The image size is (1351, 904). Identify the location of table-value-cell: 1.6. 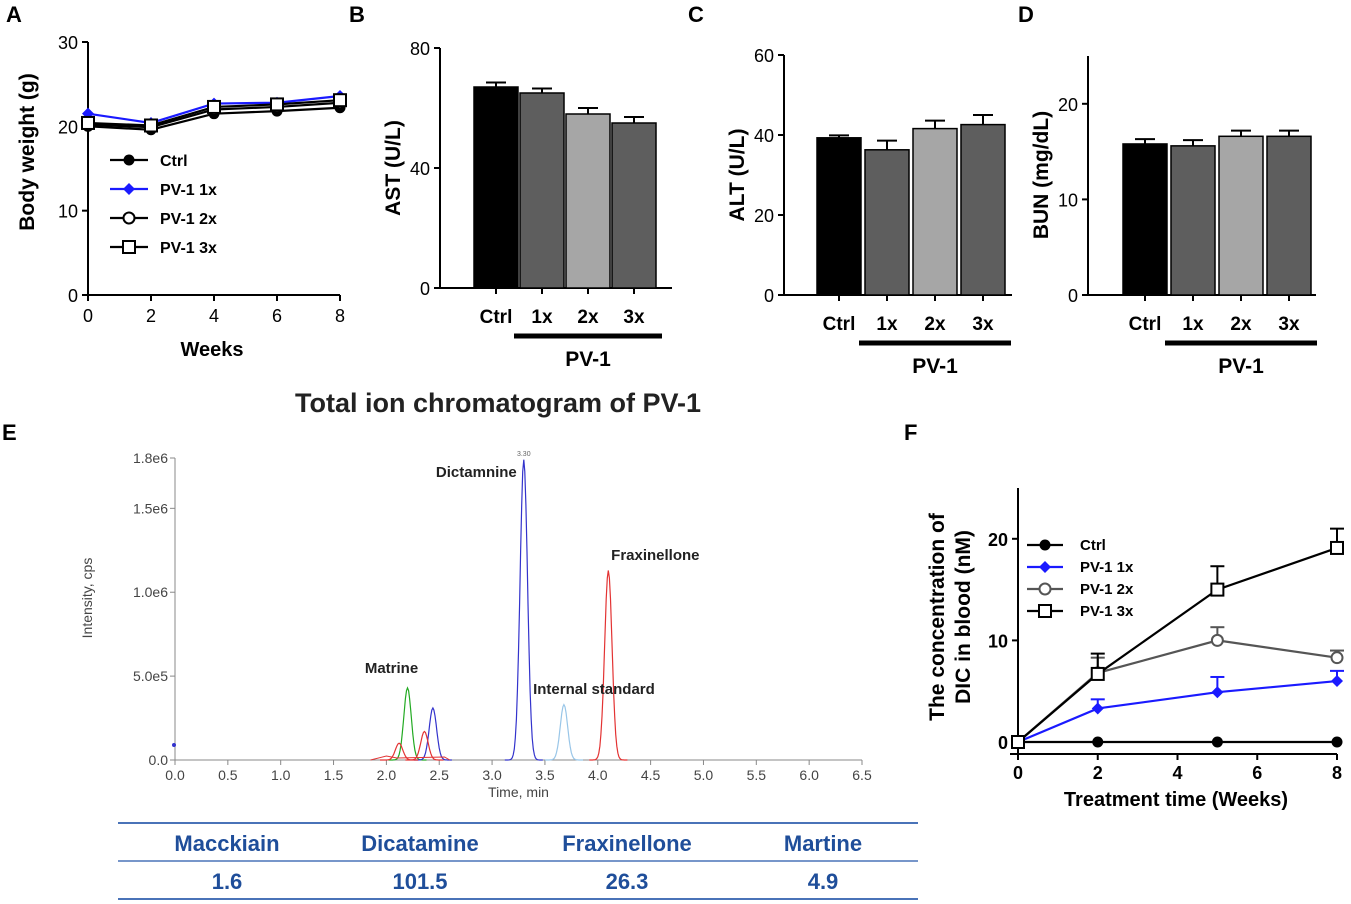
(227, 881).